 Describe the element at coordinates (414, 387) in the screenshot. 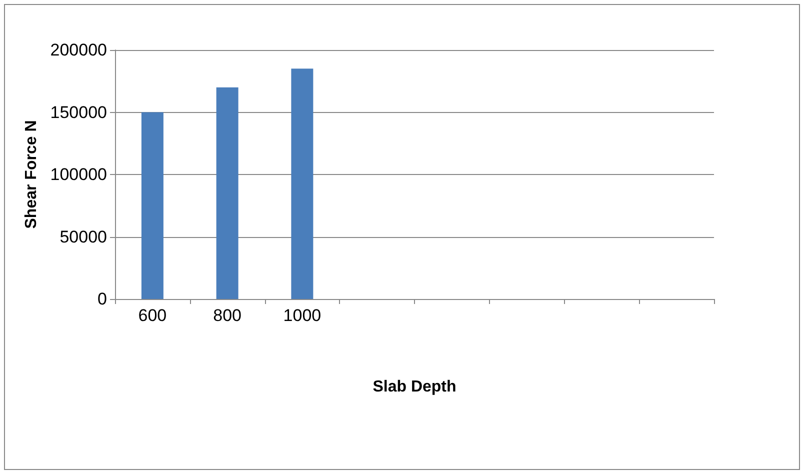

I see `x-axis-title: Slab Depth` at that location.